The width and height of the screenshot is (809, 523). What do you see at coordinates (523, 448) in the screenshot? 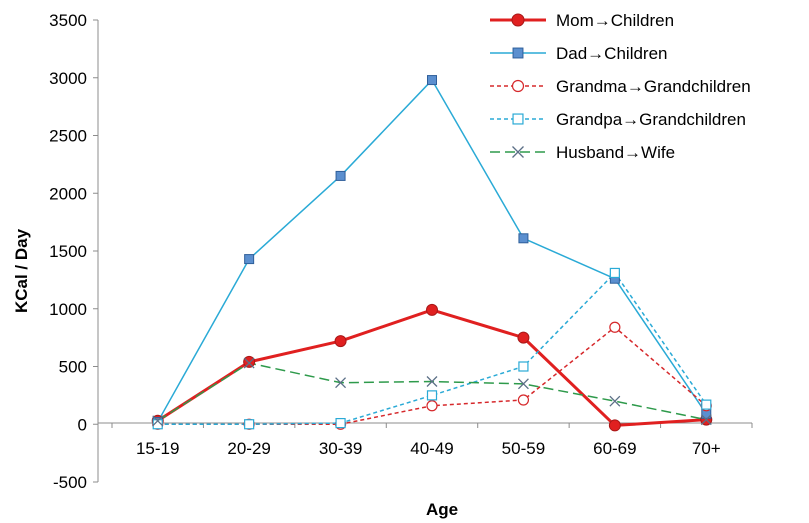
I see `x-tick-label: 50-59` at bounding box center [523, 448].